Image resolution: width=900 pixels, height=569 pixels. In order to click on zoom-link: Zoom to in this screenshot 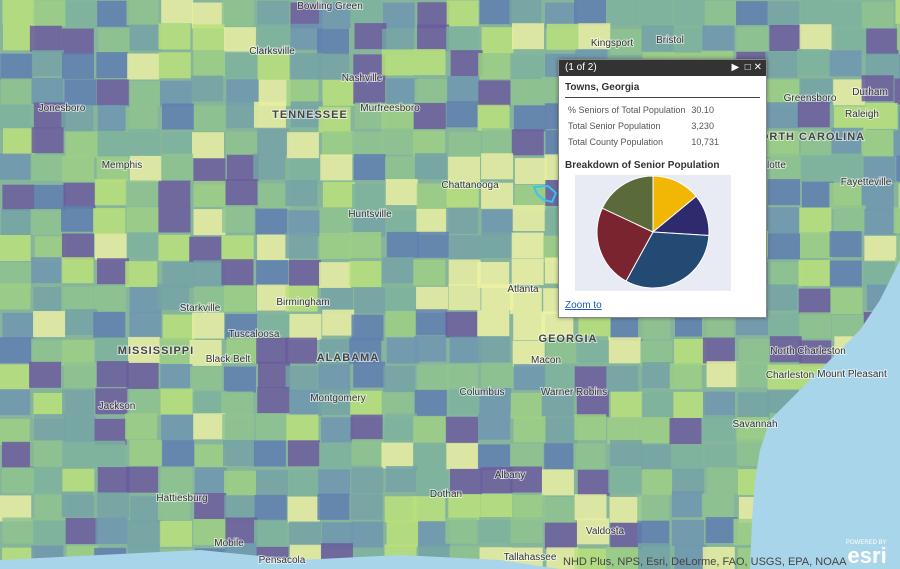, I will do `click(583, 305)`.